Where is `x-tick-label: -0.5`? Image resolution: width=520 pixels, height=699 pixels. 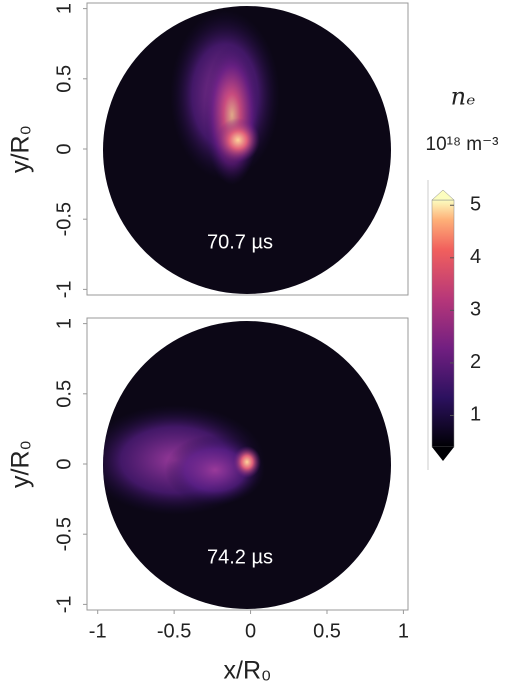 x-tick-label: -0.5 is located at coordinates (174, 631).